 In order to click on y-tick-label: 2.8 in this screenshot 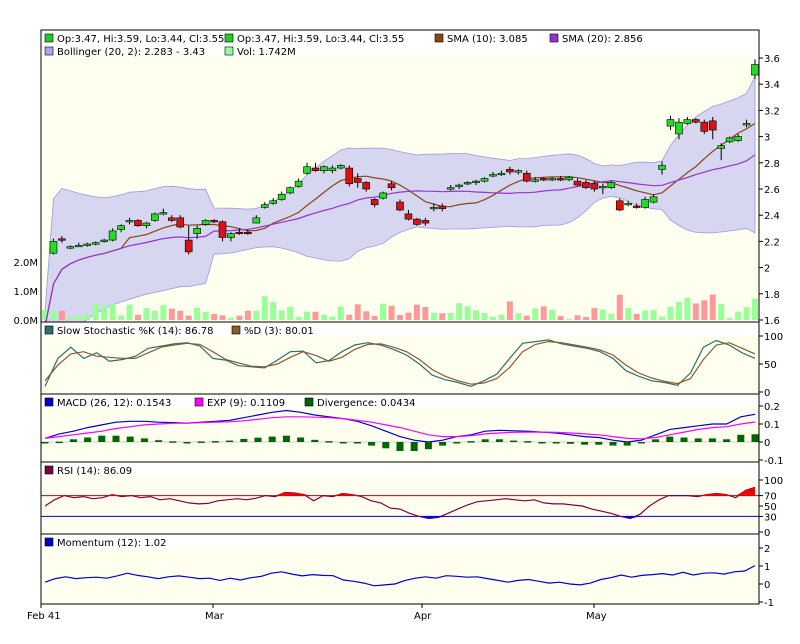, I will do `click(772, 164)`.